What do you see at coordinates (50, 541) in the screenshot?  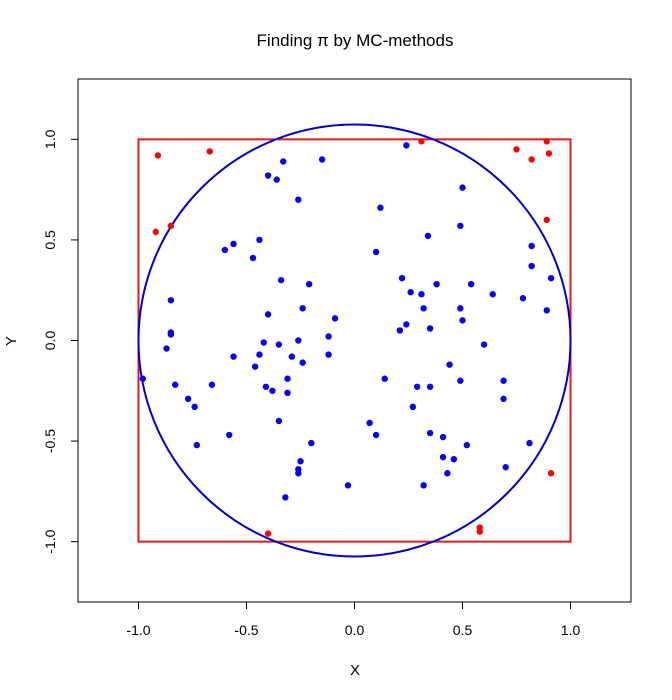 I see `y-tick-label: -1.0` at bounding box center [50, 541].